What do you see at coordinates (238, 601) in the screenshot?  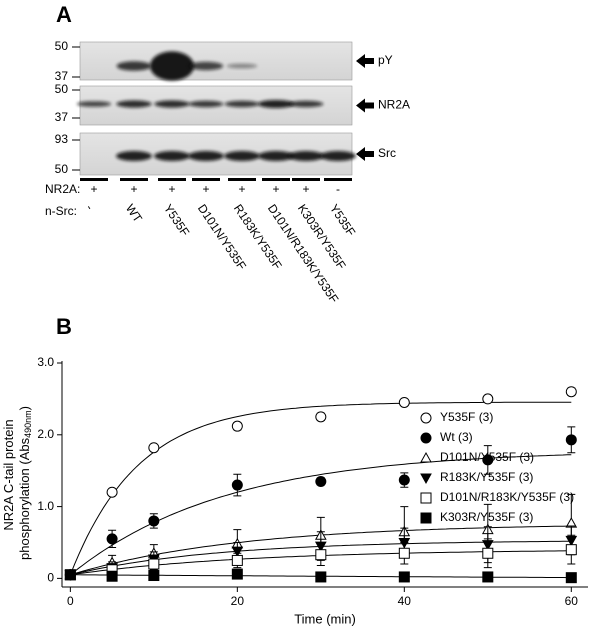 I see `x-tick-label: 20` at bounding box center [238, 601].